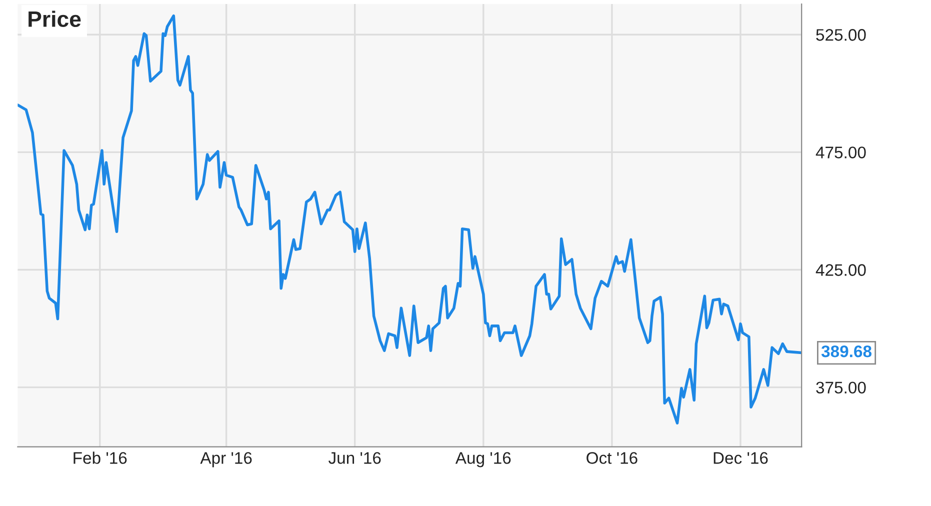 This screenshot has height=506, width=931. I want to click on y-tick-label: 475.00, so click(841, 152).